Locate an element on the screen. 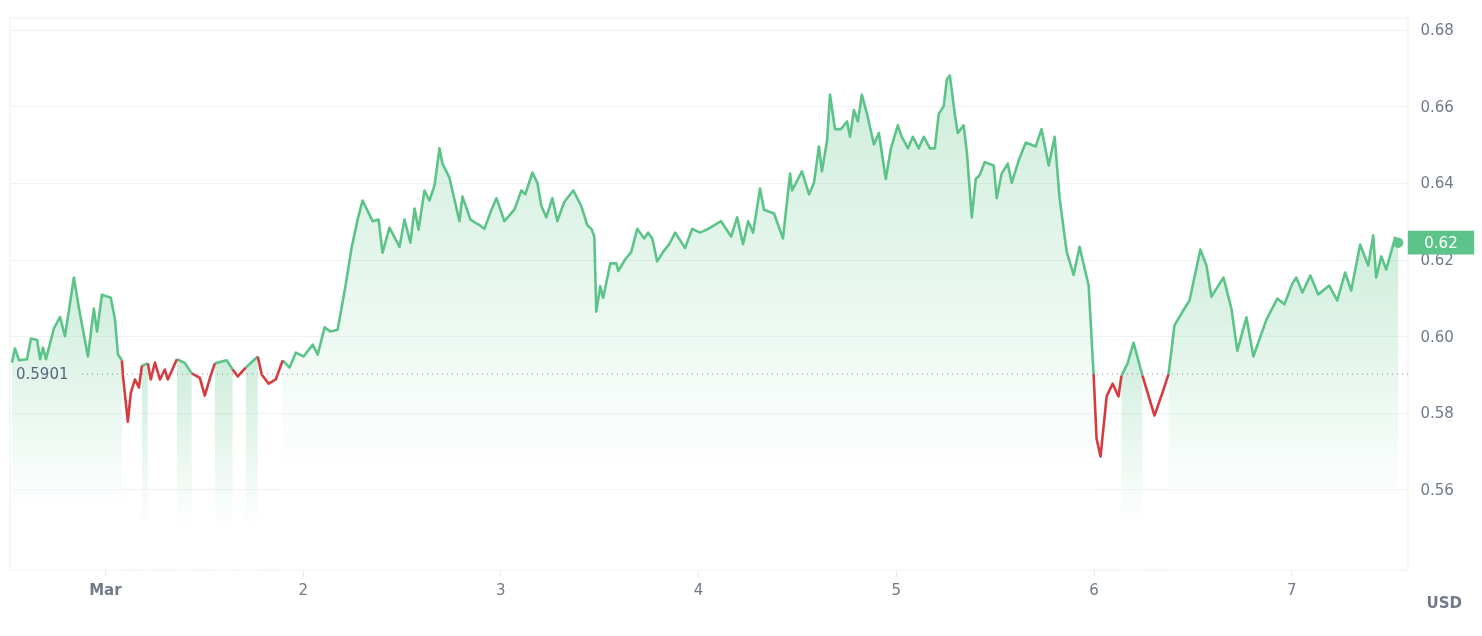  x-tick-label: 3 is located at coordinates (501, 589).